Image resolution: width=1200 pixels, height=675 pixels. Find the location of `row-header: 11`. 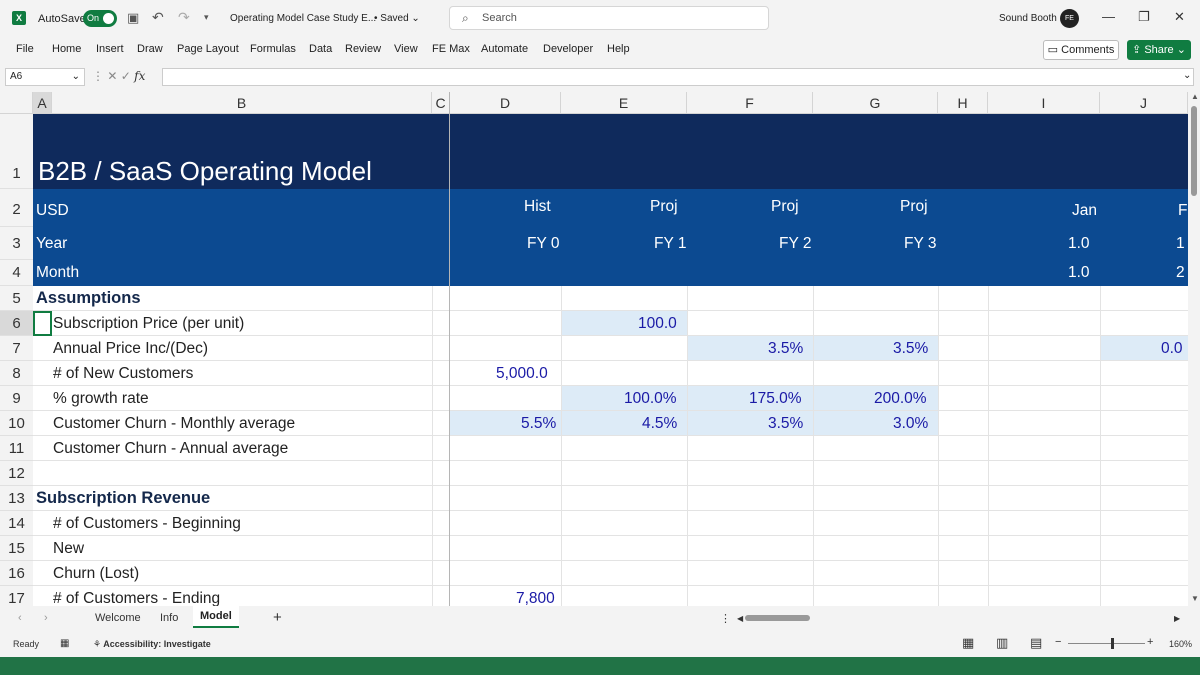

row-header: 11 is located at coordinates (16, 448).